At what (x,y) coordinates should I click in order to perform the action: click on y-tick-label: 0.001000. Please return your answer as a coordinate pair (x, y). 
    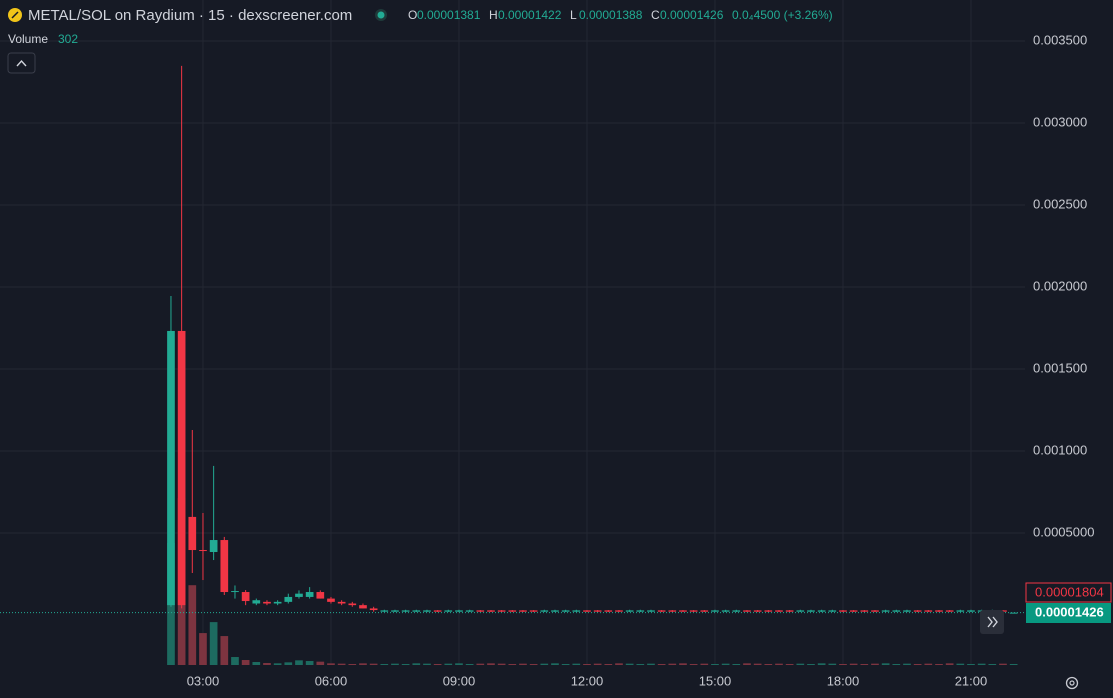
    Looking at the image, I should click on (1060, 449).